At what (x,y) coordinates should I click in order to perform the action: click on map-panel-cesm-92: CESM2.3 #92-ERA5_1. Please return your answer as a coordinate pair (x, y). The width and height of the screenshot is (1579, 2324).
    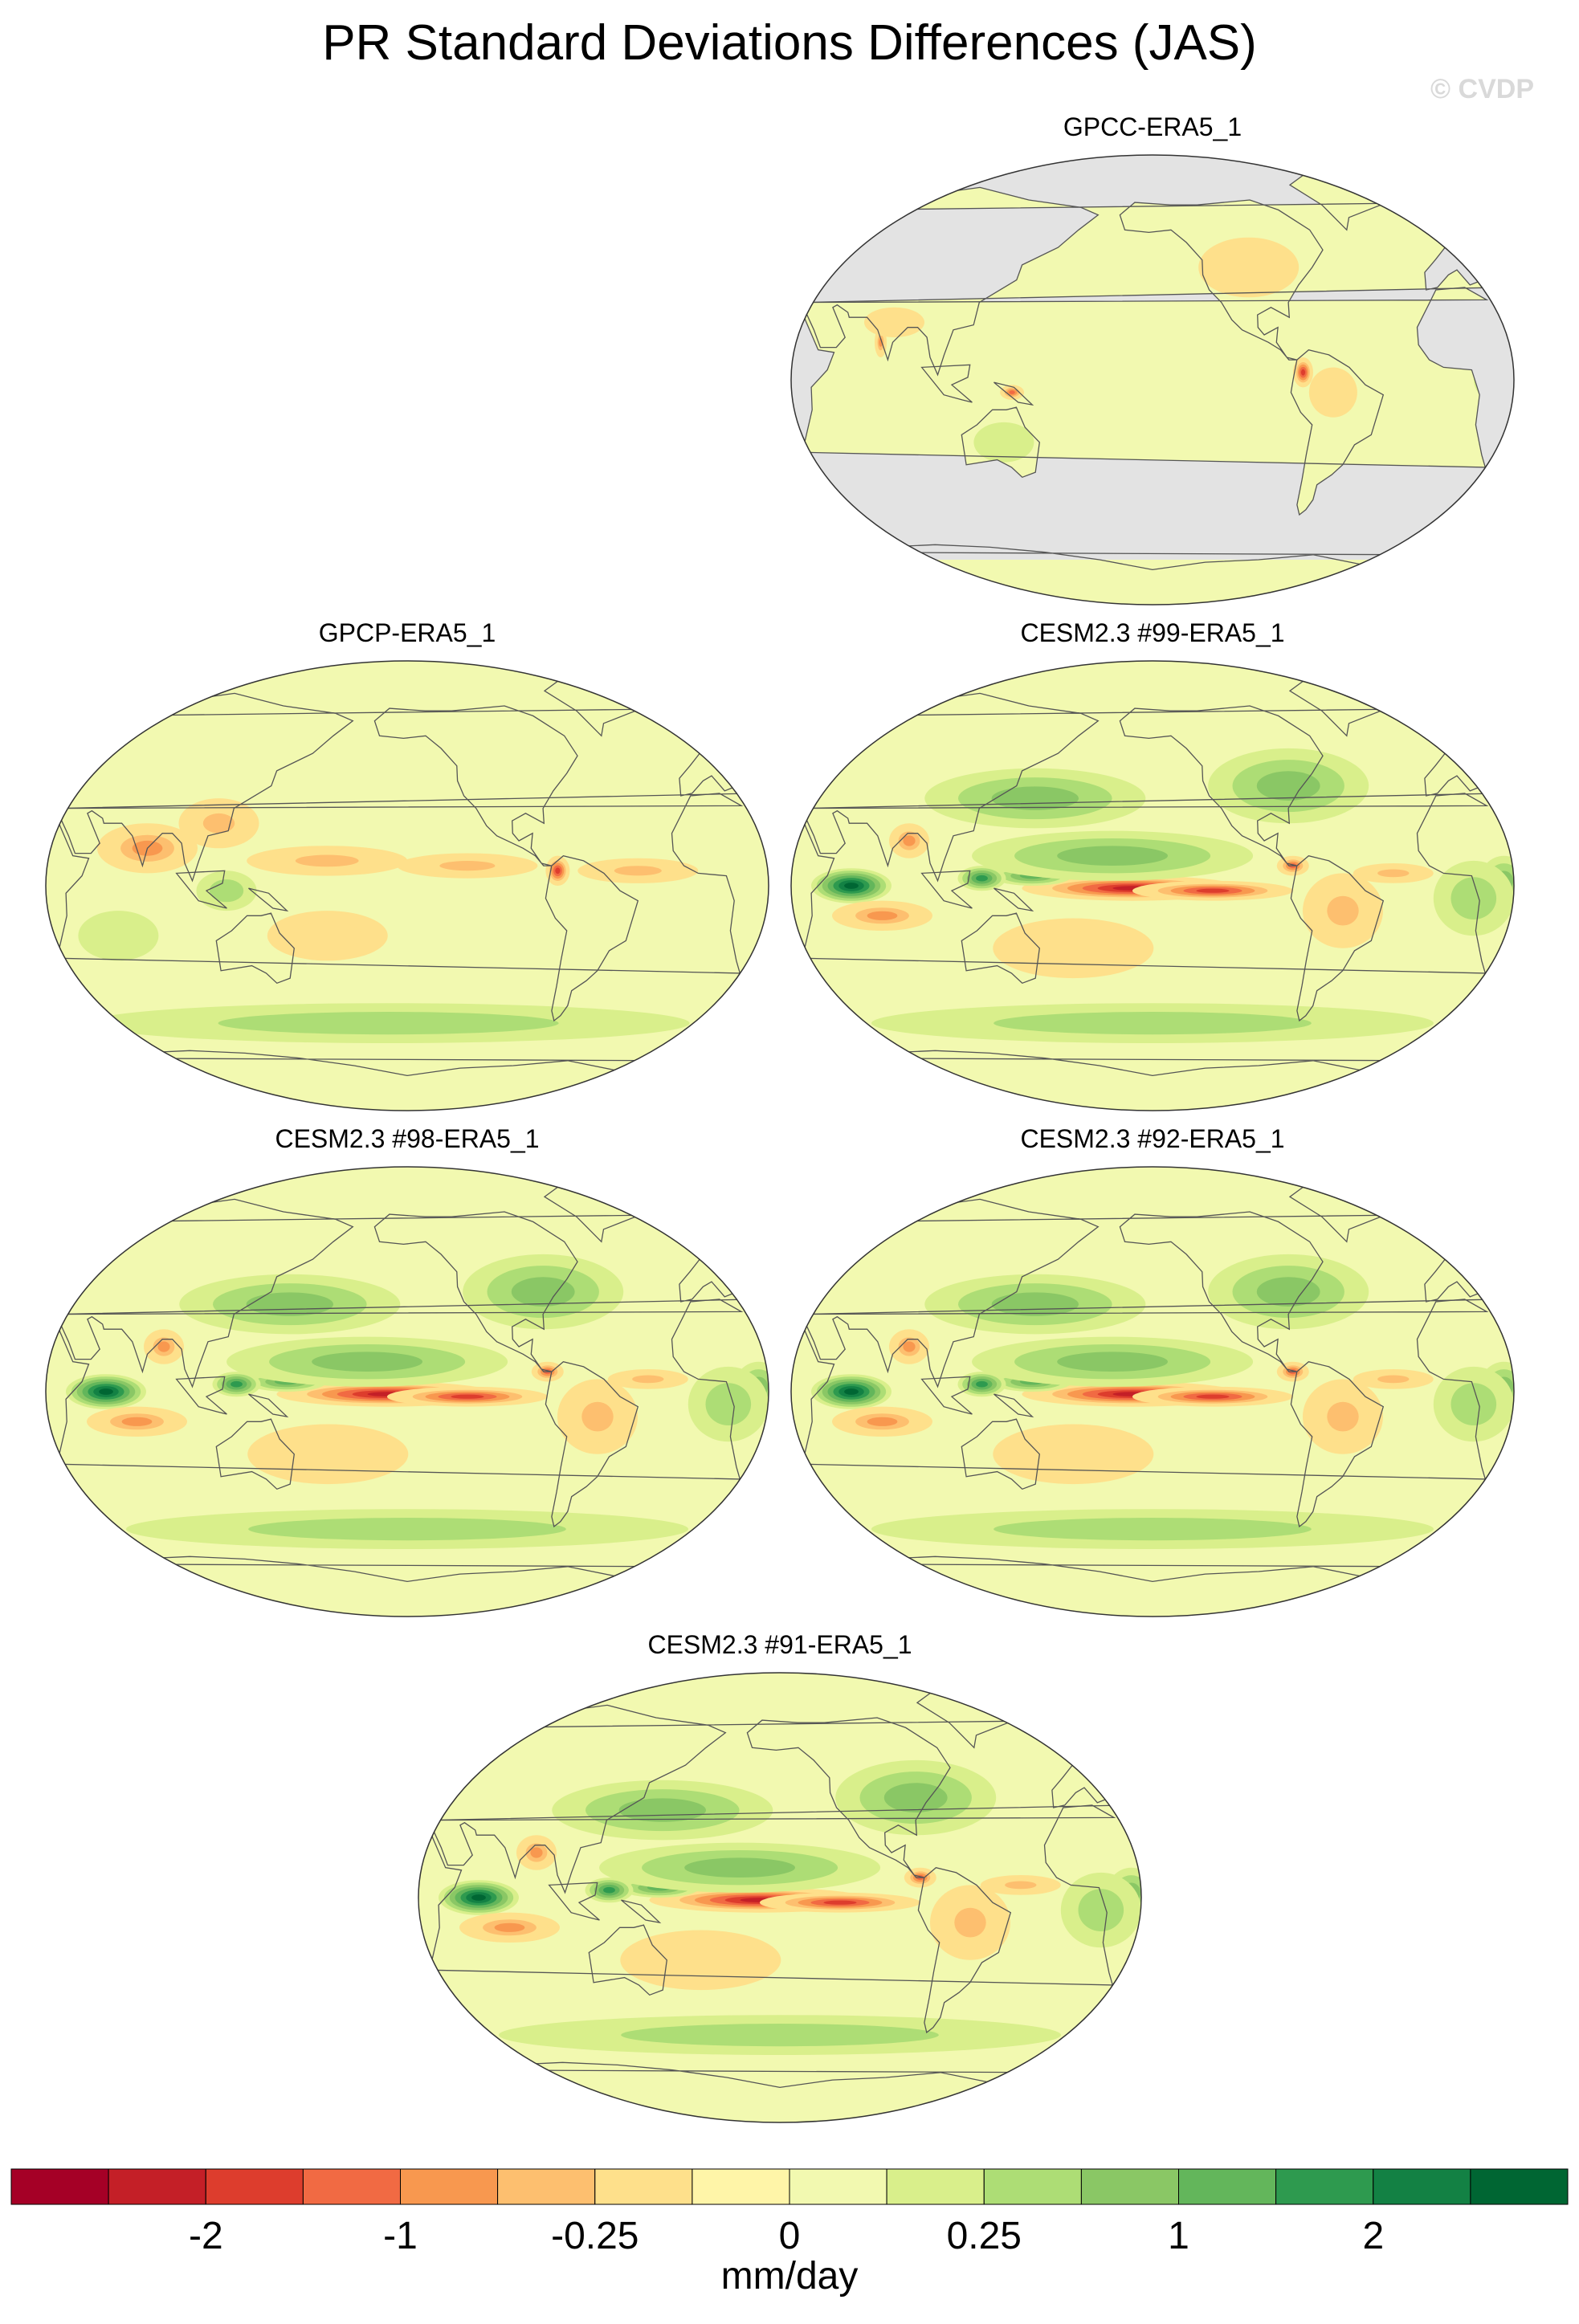
    Looking at the image, I should click on (1152, 1373).